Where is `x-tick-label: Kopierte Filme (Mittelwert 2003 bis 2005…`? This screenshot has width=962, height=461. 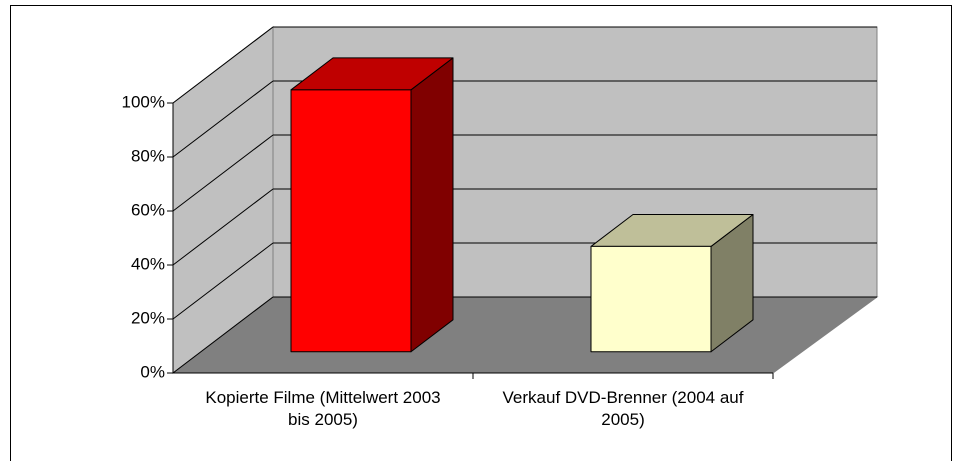 x-tick-label: Kopierte Filme (Mittelwert 2003 bis 2005… is located at coordinates (323, 408).